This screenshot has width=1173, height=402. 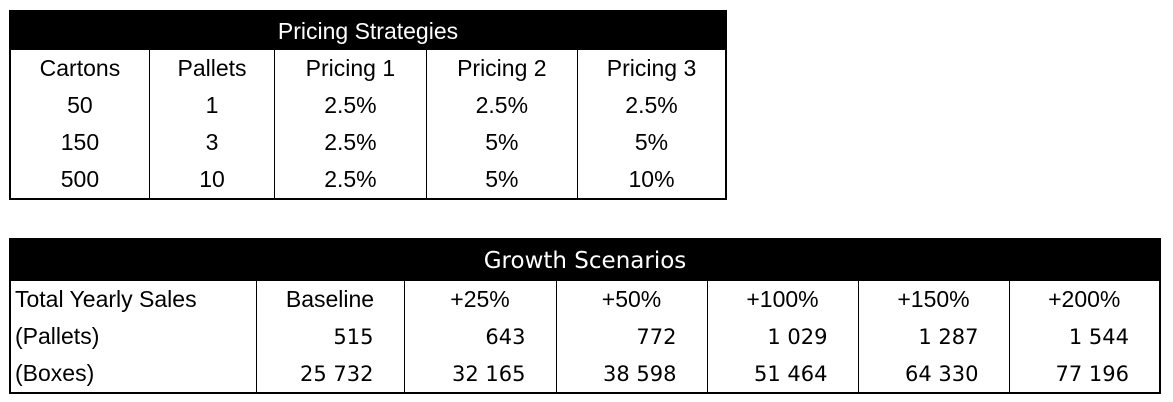 I want to click on table-cell: 50, so click(x=80, y=105).